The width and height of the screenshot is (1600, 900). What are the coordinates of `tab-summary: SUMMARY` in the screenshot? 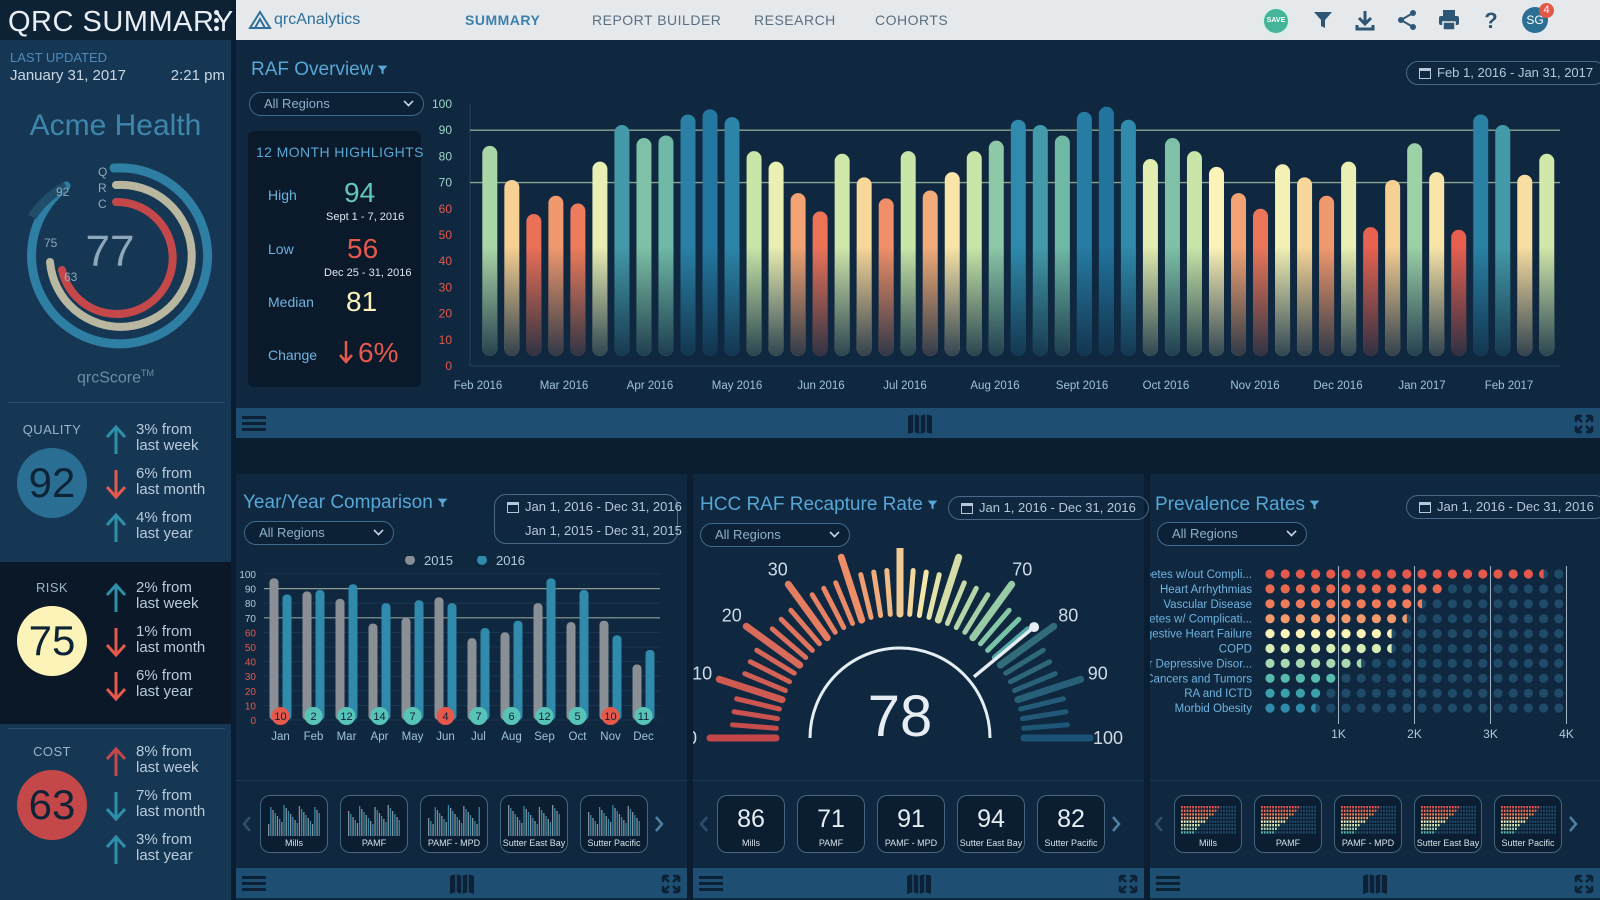 It's located at (503, 20).